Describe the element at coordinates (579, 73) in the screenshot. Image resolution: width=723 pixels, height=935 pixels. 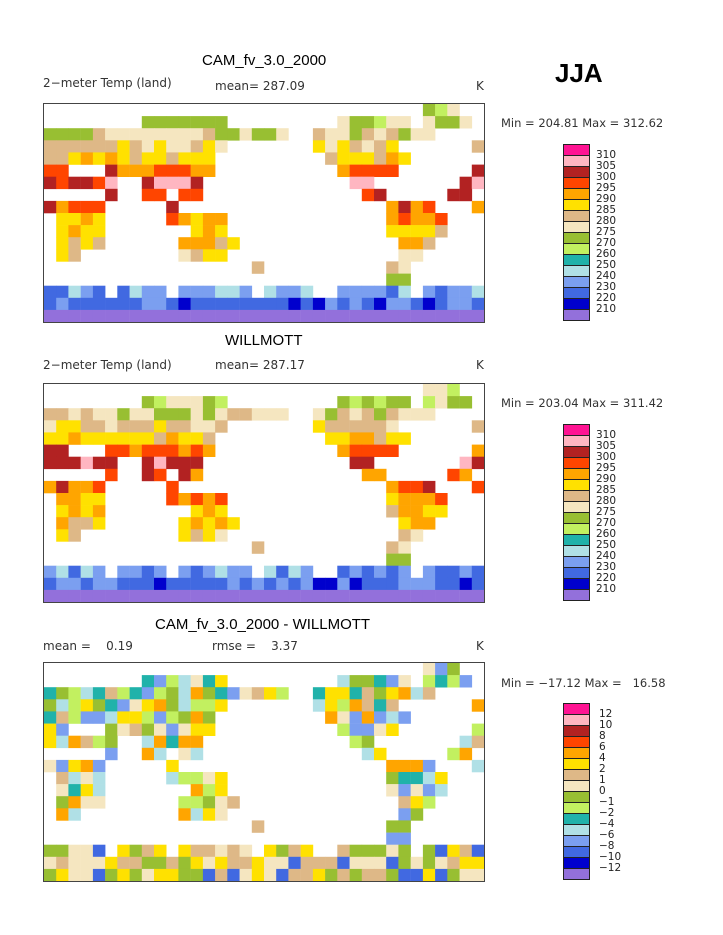
I see `season-label: JJA` at that location.